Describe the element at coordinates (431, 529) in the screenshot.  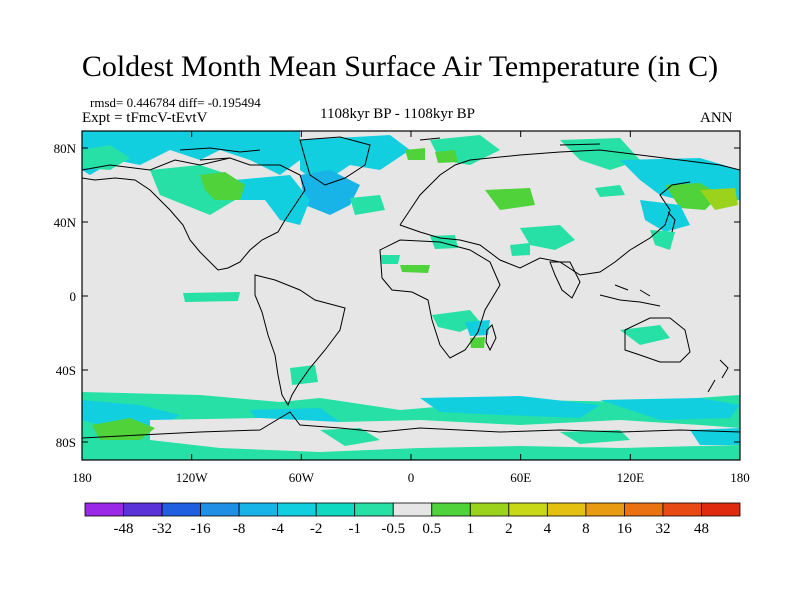
I see `colorbar-label: 0.5` at that location.